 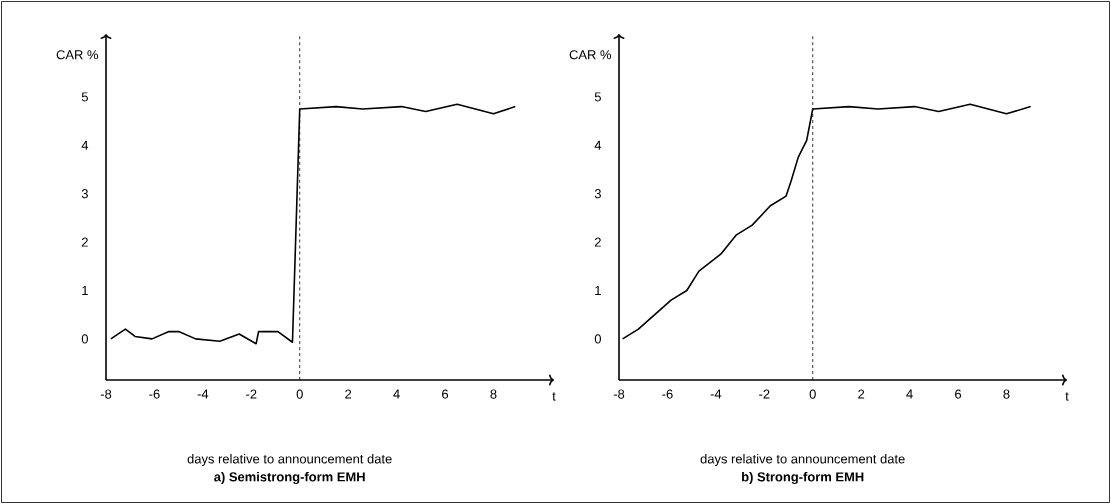 I want to click on text: a) Semistrong-form EMH, so click(x=289, y=478).